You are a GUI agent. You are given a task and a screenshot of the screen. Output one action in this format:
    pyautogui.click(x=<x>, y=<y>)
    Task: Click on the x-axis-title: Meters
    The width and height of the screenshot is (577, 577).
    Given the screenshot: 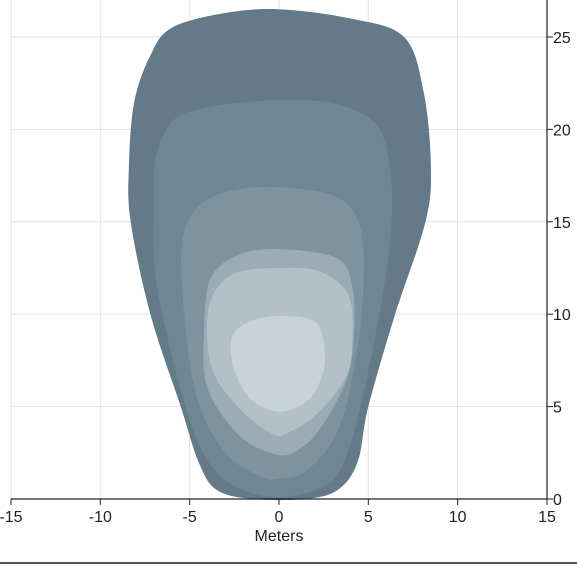 What is the action you would take?
    pyautogui.click(x=279, y=536)
    